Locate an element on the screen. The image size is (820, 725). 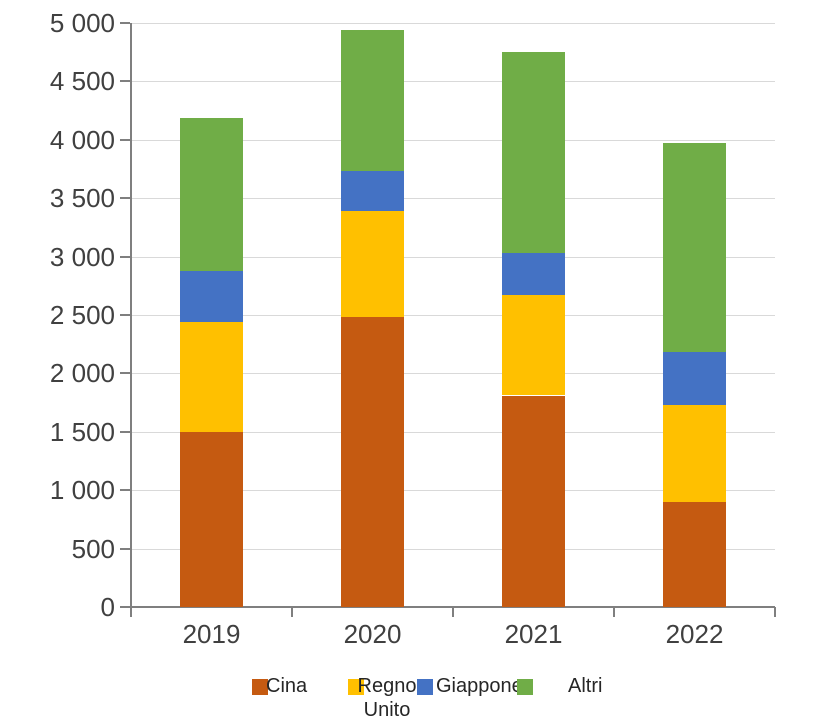
legend-label-giappone: Giappone is located at coordinates (479, 686).